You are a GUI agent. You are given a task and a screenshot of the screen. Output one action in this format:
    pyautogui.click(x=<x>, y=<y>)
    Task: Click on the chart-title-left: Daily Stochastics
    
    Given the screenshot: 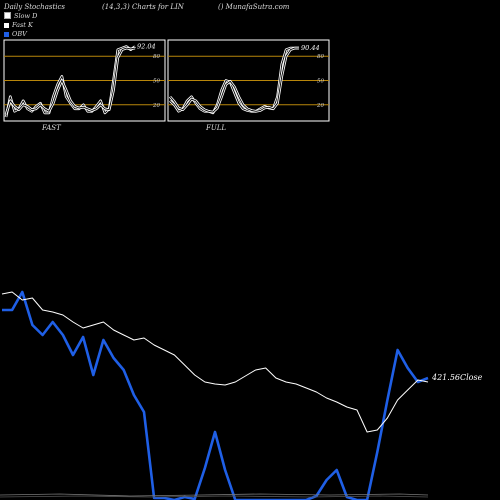 What is the action you would take?
    pyautogui.click(x=35, y=7)
    